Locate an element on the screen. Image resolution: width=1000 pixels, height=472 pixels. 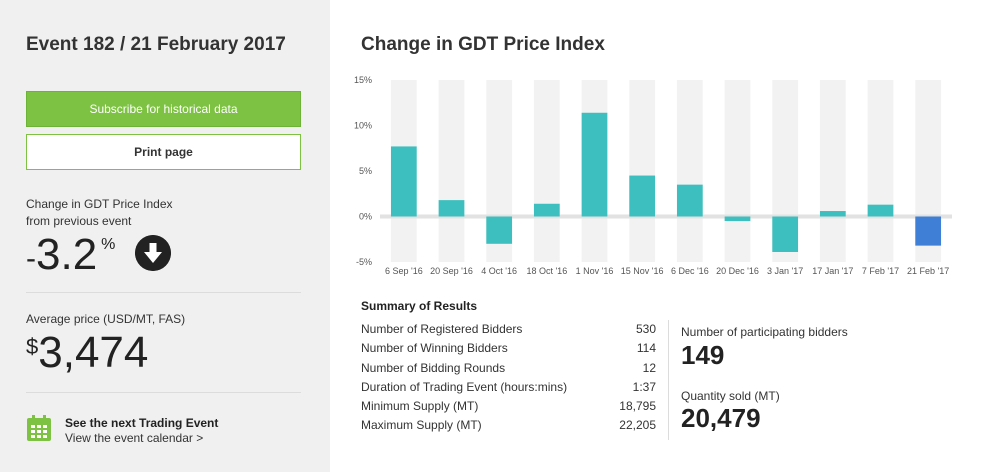
y-tick-label: 10% is located at coordinates (363, 126).